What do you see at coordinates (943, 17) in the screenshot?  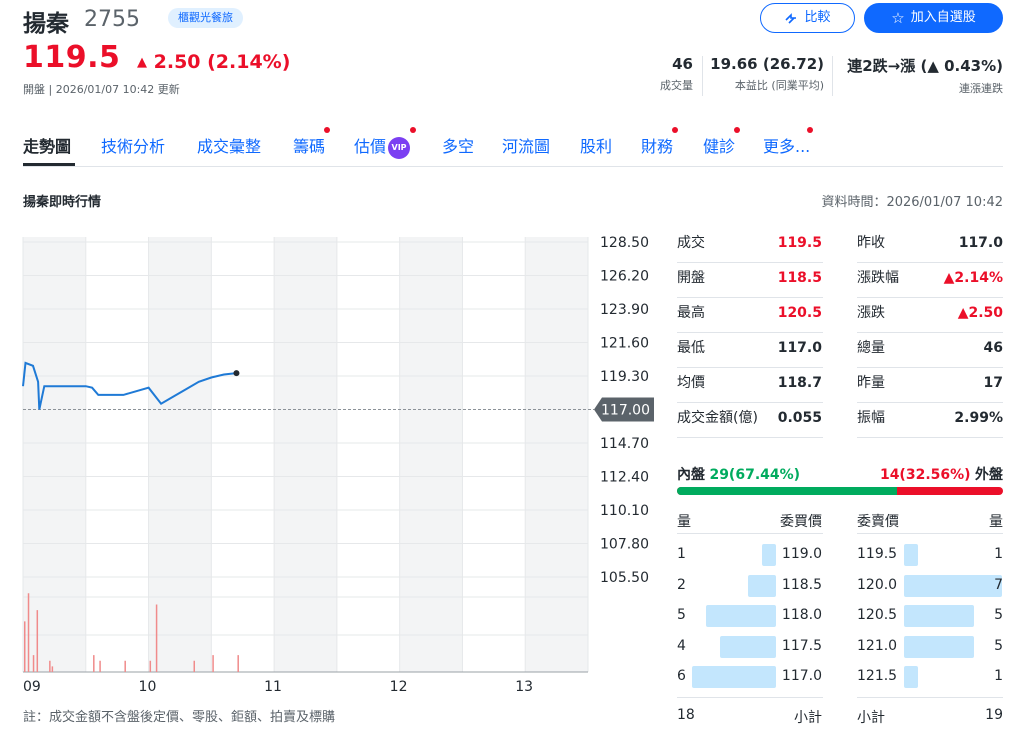 I see `add-watchlist-label: 加入自選股` at bounding box center [943, 17].